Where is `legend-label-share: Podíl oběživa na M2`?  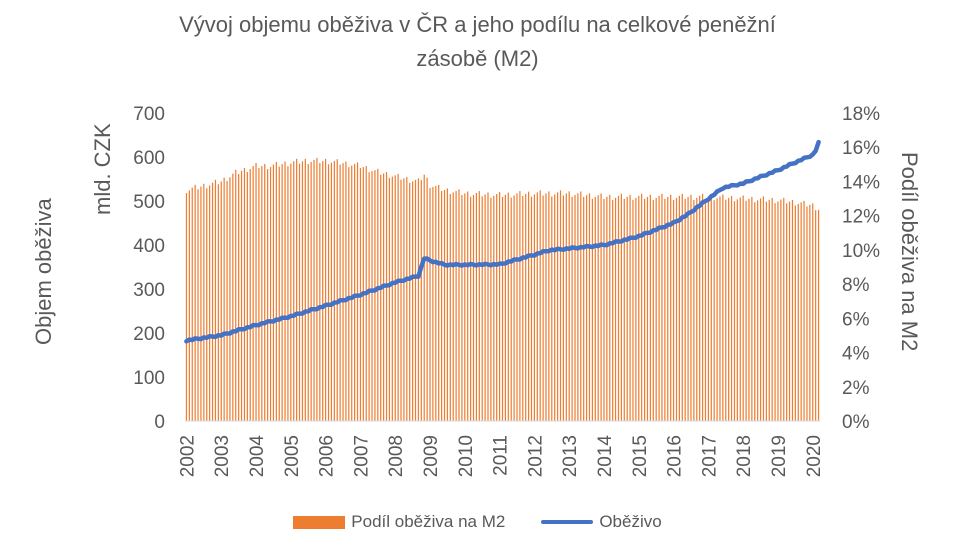
legend-label-share: Podíl oběživa na M2 is located at coordinates (428, 521).